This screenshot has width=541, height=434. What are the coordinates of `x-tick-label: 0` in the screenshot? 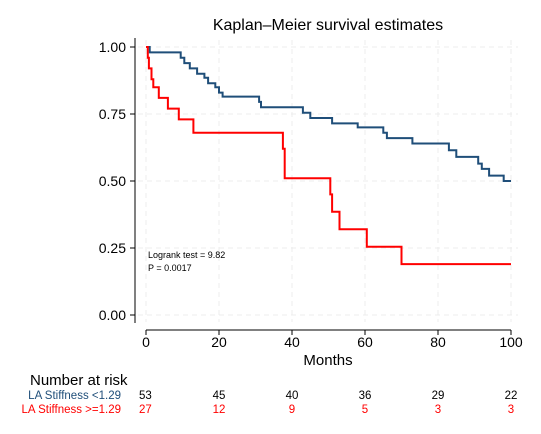 It's located at (146, 342).